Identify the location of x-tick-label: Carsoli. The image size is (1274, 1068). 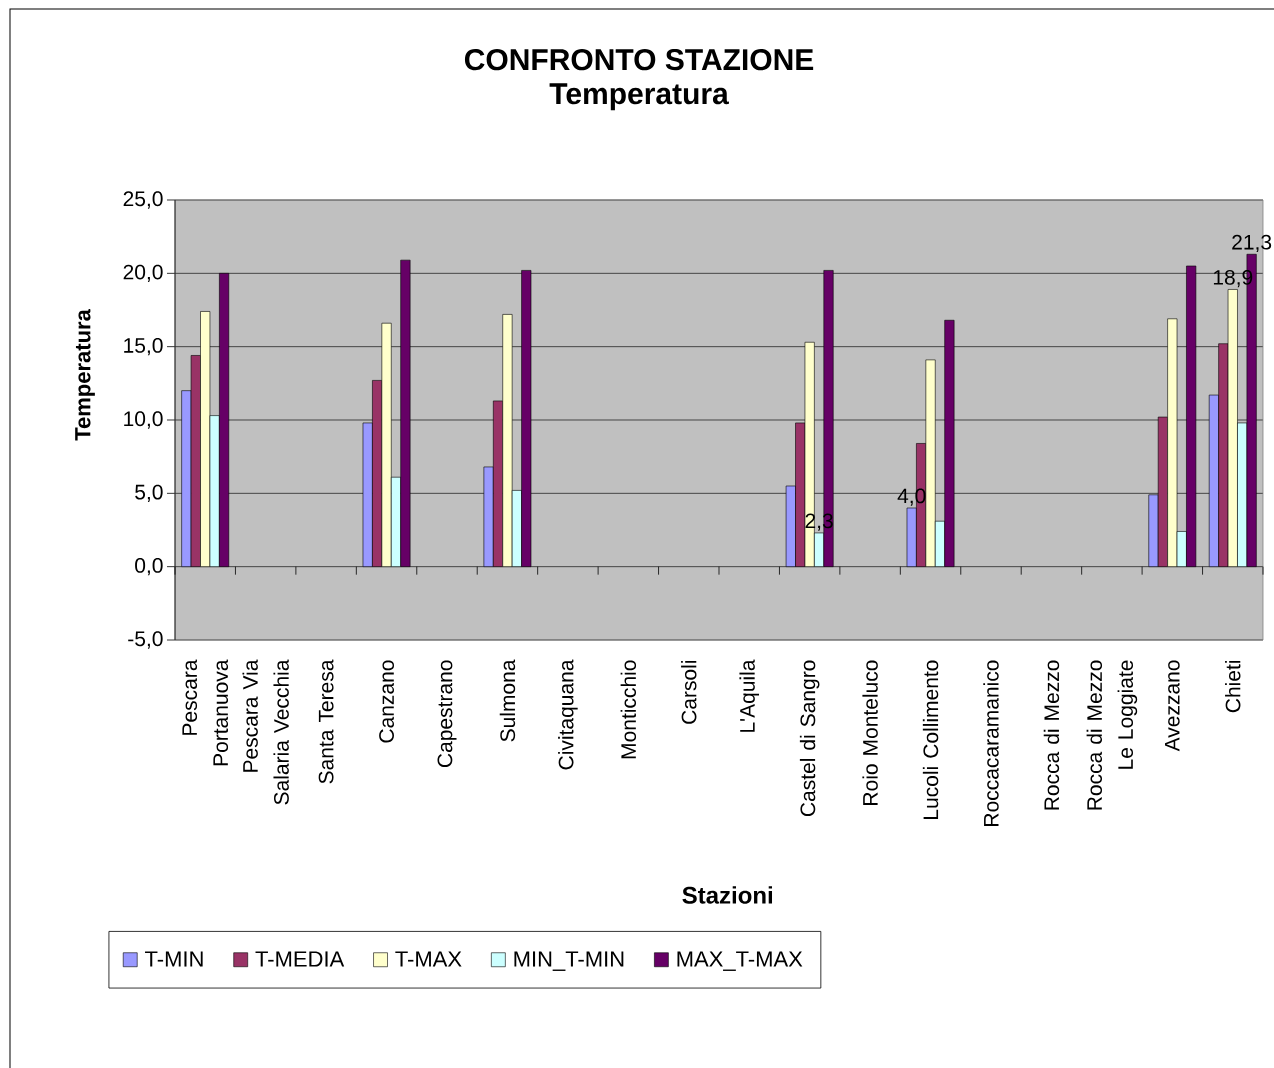
(689, 692).